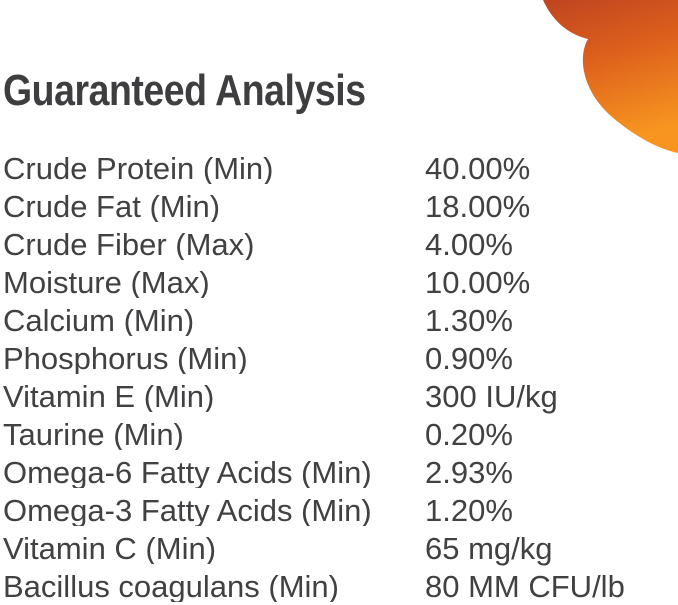  I want to click on nutrient-value: 10.00%, so click(478, 282).